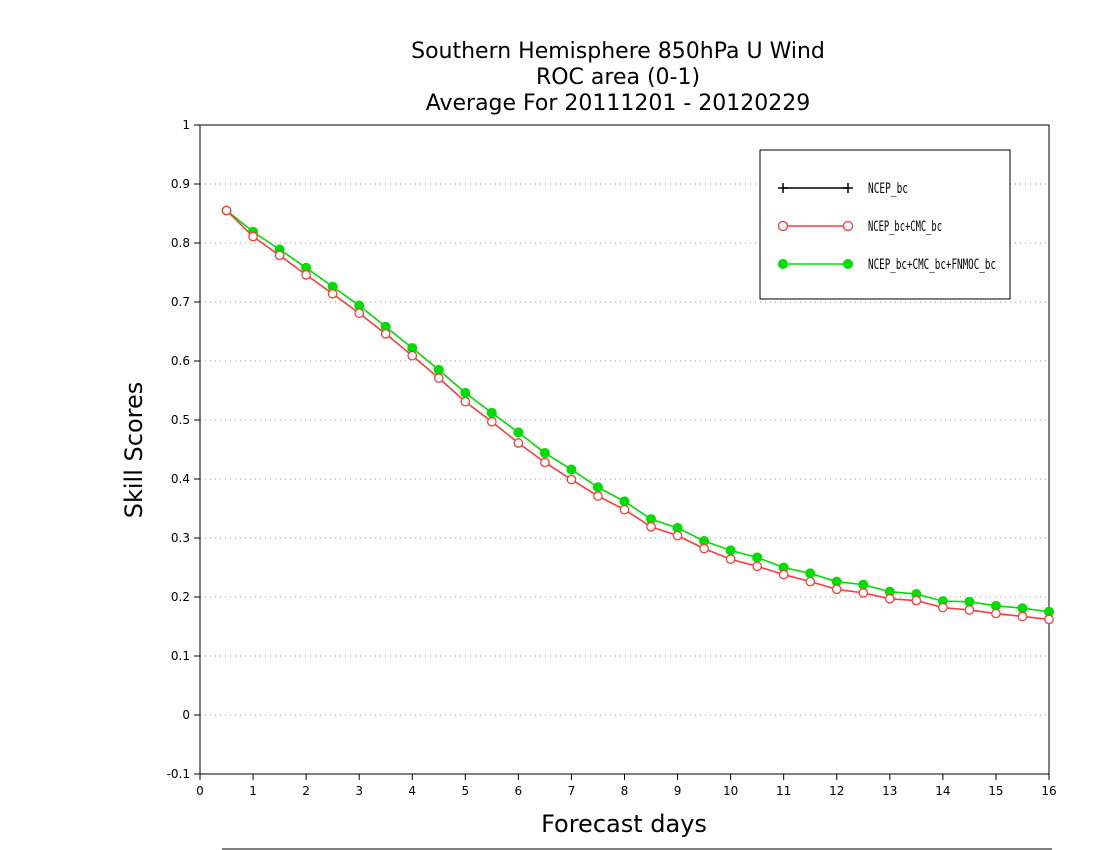 This screenshot has width=1100, height=850. I want to click on legend-item: NCEP_bc+CMC_bc, so click(859, 227).